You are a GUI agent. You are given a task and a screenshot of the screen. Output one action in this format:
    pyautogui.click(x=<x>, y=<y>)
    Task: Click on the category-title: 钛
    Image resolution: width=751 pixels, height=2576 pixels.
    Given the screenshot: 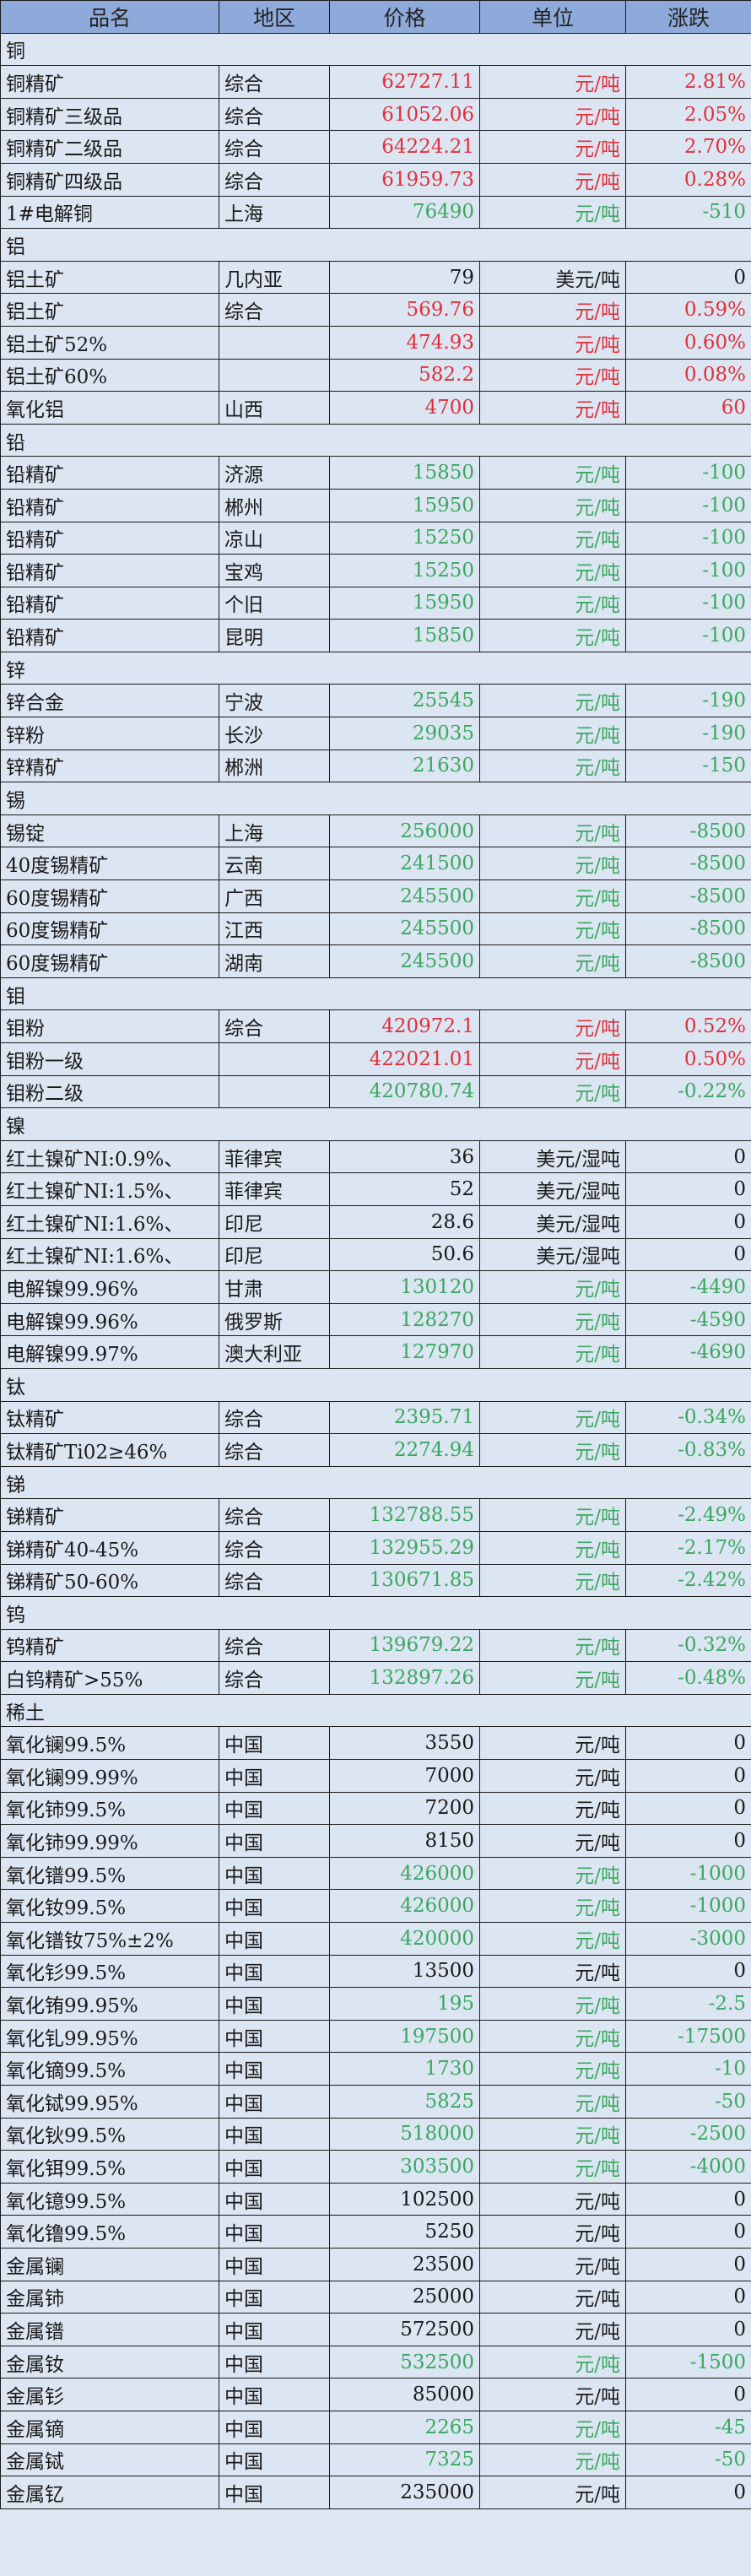 What is the action you would take?
    pyautogui.click(x=375, y=1384)
    